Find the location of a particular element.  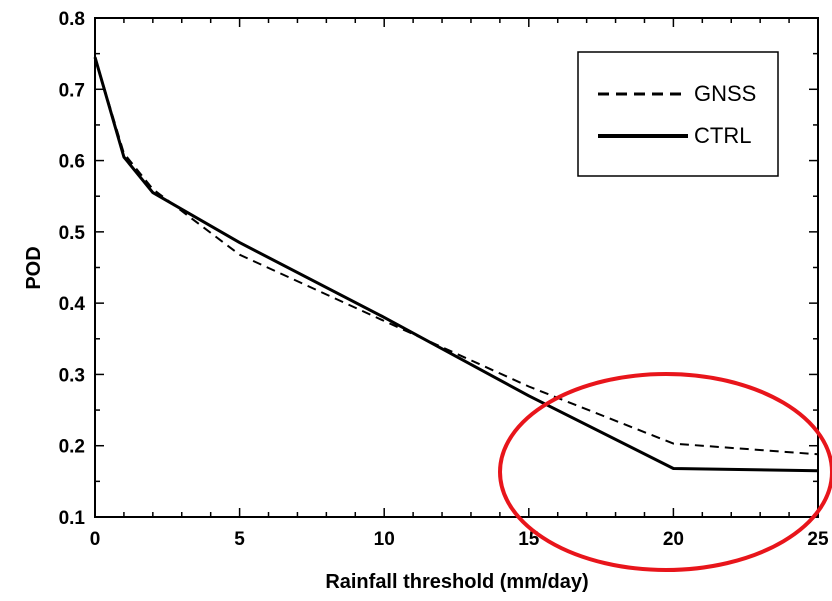

y-tick-label: 0.8 is located at coordinates (72, 19).